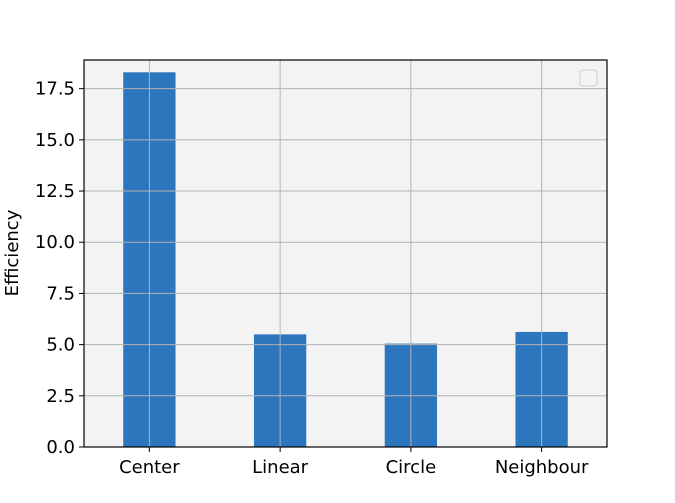 The height and width of the screenshot is (503, 675). Describe the element at coordinates (280, 467) in the screenshot. I see `x-tick-label: Linear` at that location.